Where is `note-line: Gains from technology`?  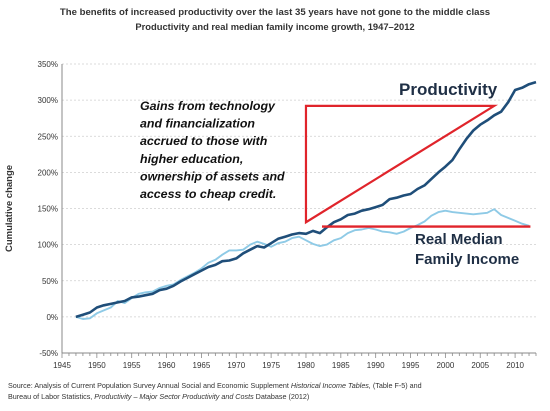 note-line: Gains from technology is located at coordinates (208, 106).